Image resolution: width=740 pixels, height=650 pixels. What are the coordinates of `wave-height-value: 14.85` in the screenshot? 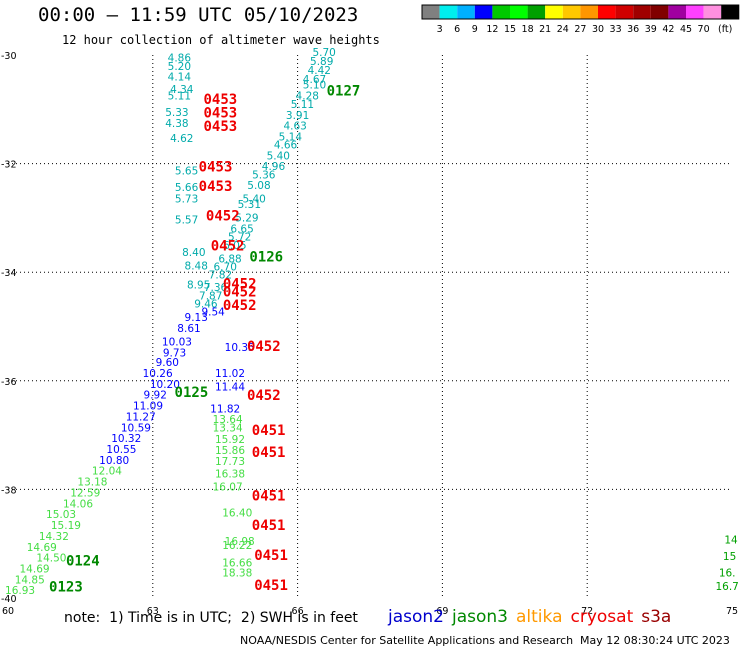 It's located at (30, 580).